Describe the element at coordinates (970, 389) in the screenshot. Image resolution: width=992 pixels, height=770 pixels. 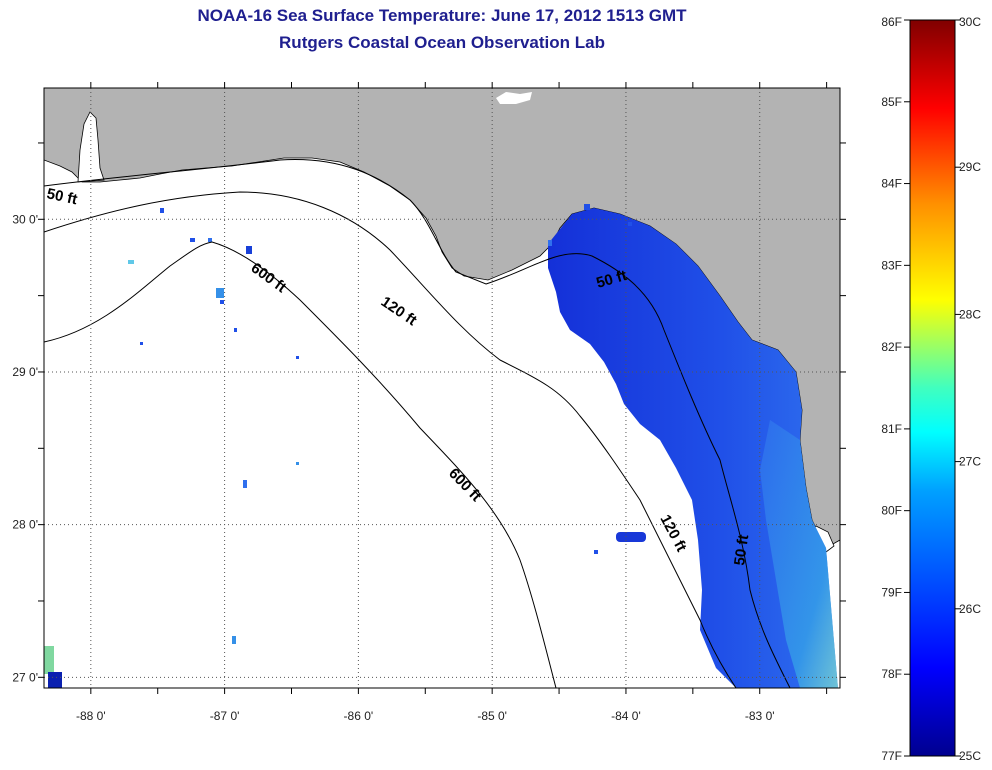
I see `colorbar-celsius-labels: 30C 29C 28C 27C 26C 25C` at that location.